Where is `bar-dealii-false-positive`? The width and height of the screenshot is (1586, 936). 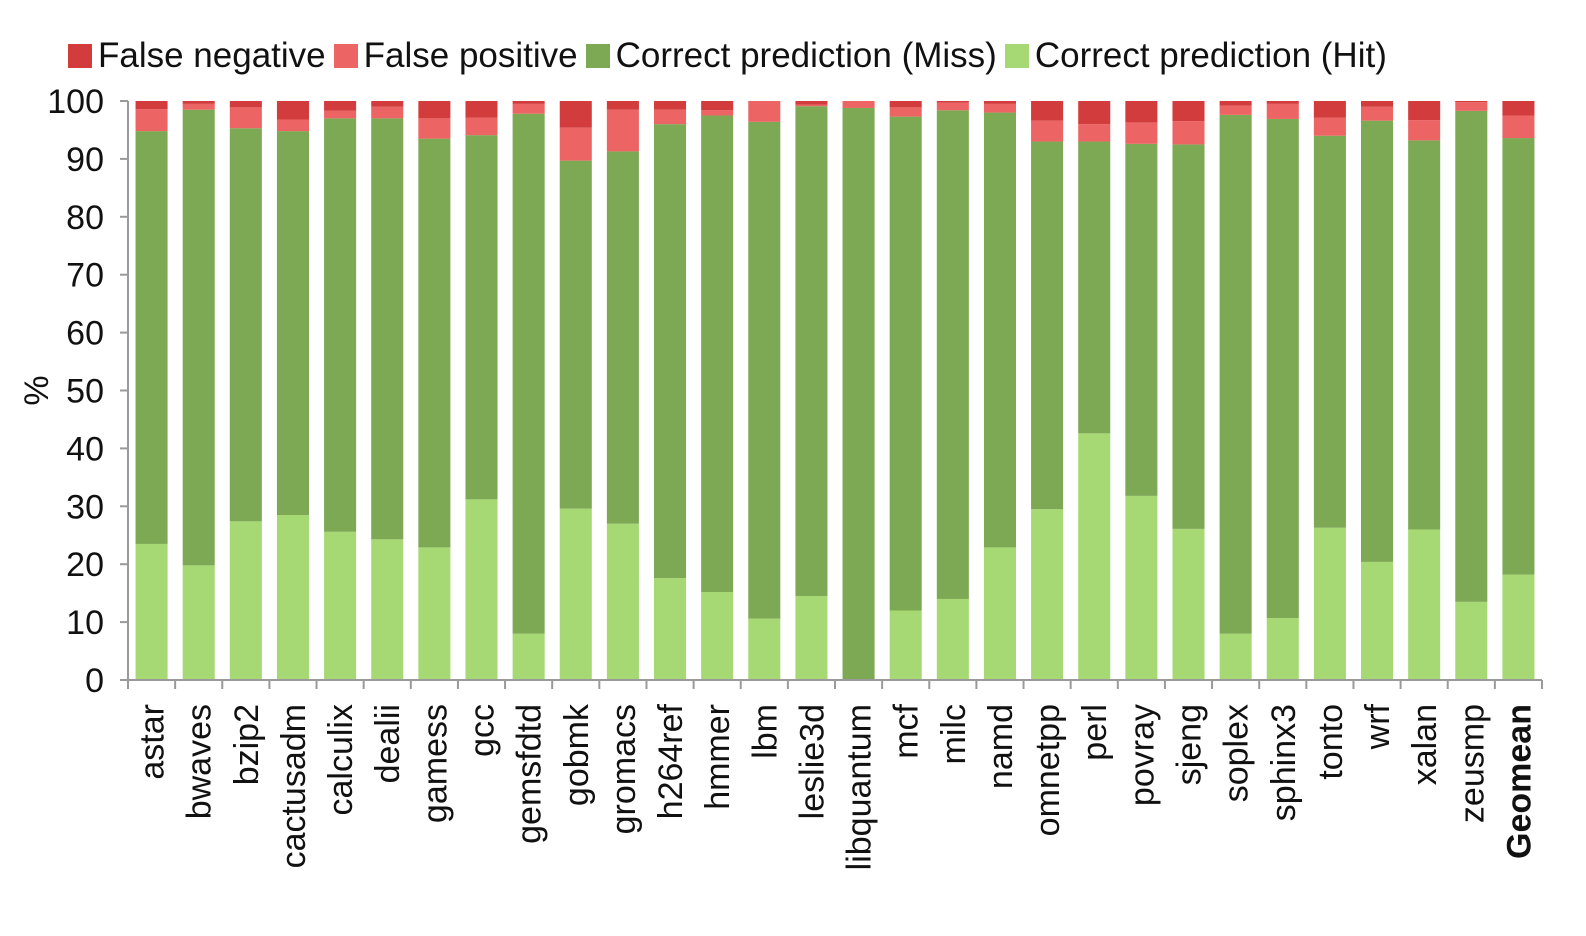 bar-dealii-false-positive is located at coordinates (387, 112).